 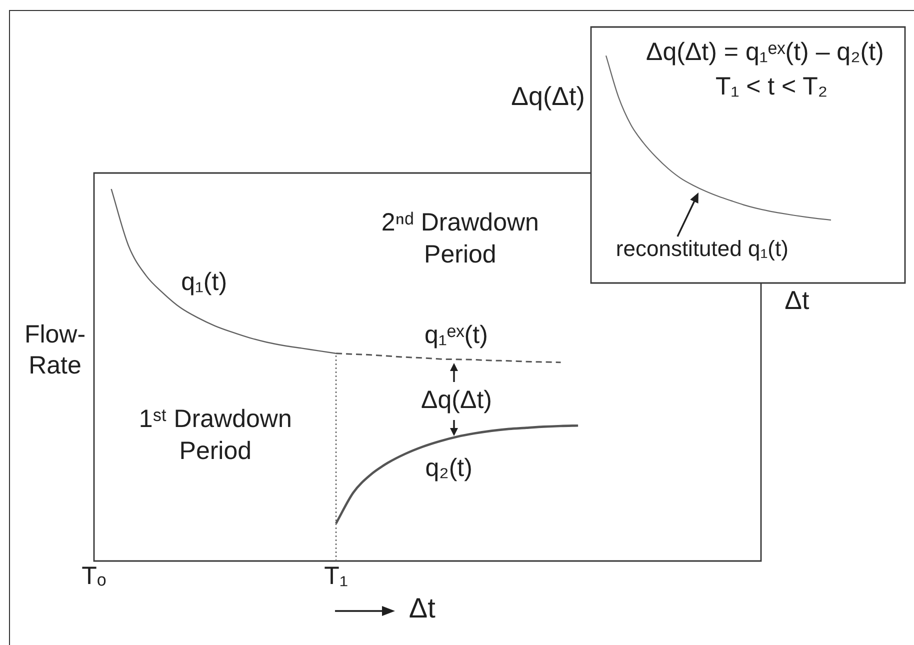 What do you see at coordinates (204, 282) in the screenshot?
I see `series-label: q₁(t)` at bounding box center [204, 282].